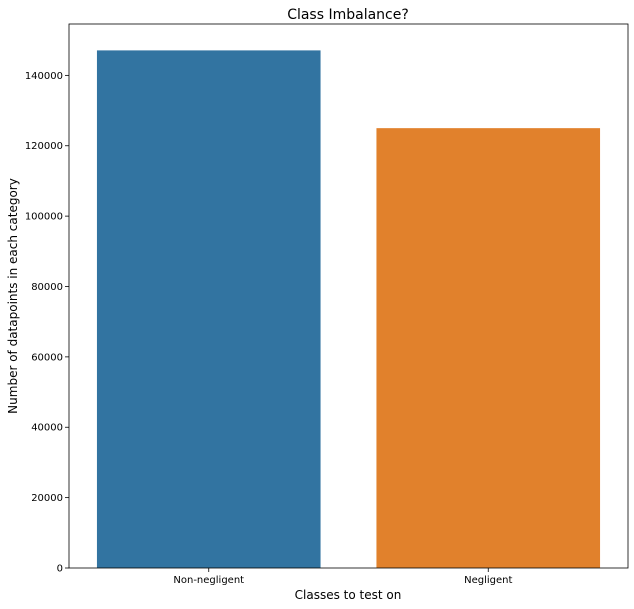  I want to click on chart-title: Class Imbalance?, so click(348, 15).